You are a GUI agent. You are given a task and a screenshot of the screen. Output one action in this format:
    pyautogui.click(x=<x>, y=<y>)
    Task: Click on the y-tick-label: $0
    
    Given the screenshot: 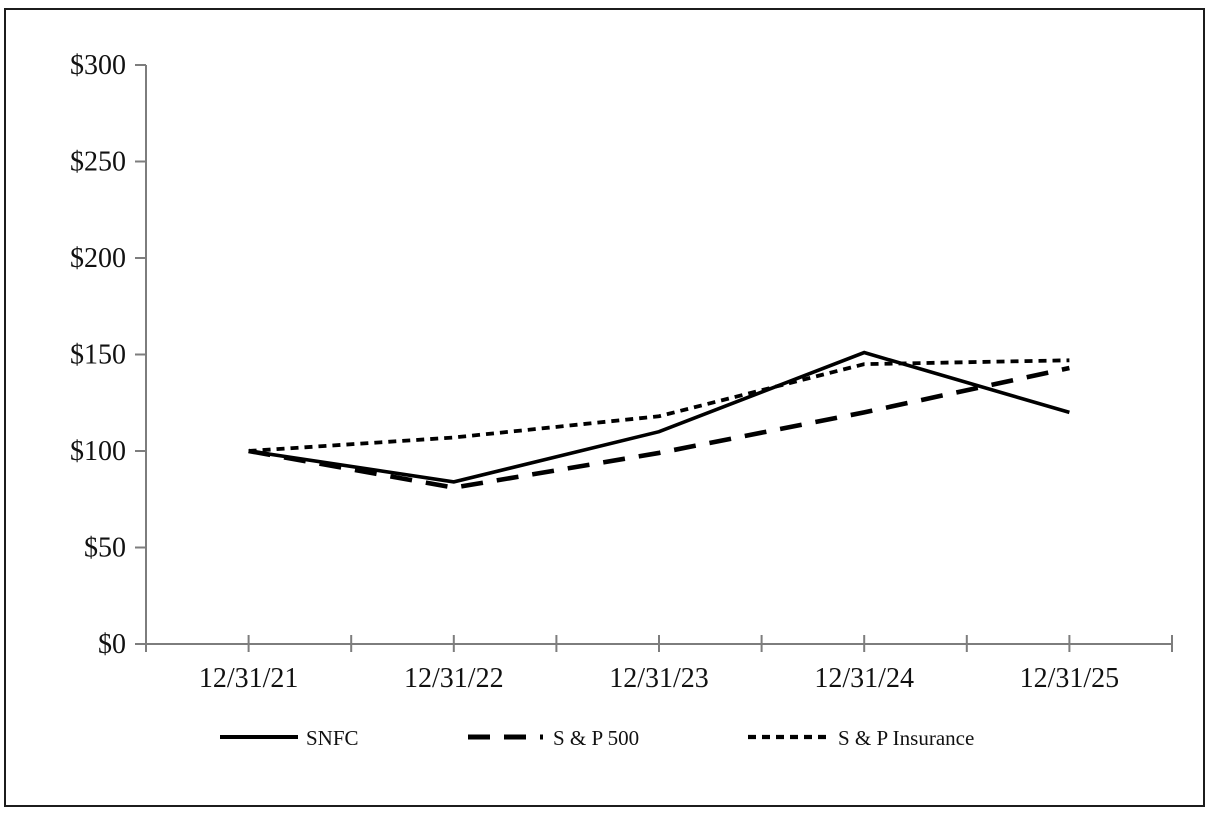 What is the action you would take?
    pyautogui.click(x=112, y=644)
    